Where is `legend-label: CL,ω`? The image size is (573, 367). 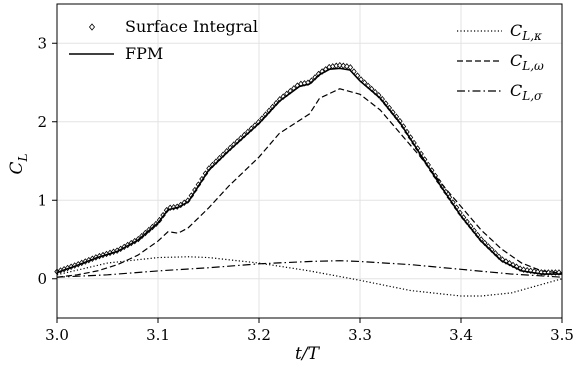
legend-label: CL,ω is located at coordinates (527, 62).